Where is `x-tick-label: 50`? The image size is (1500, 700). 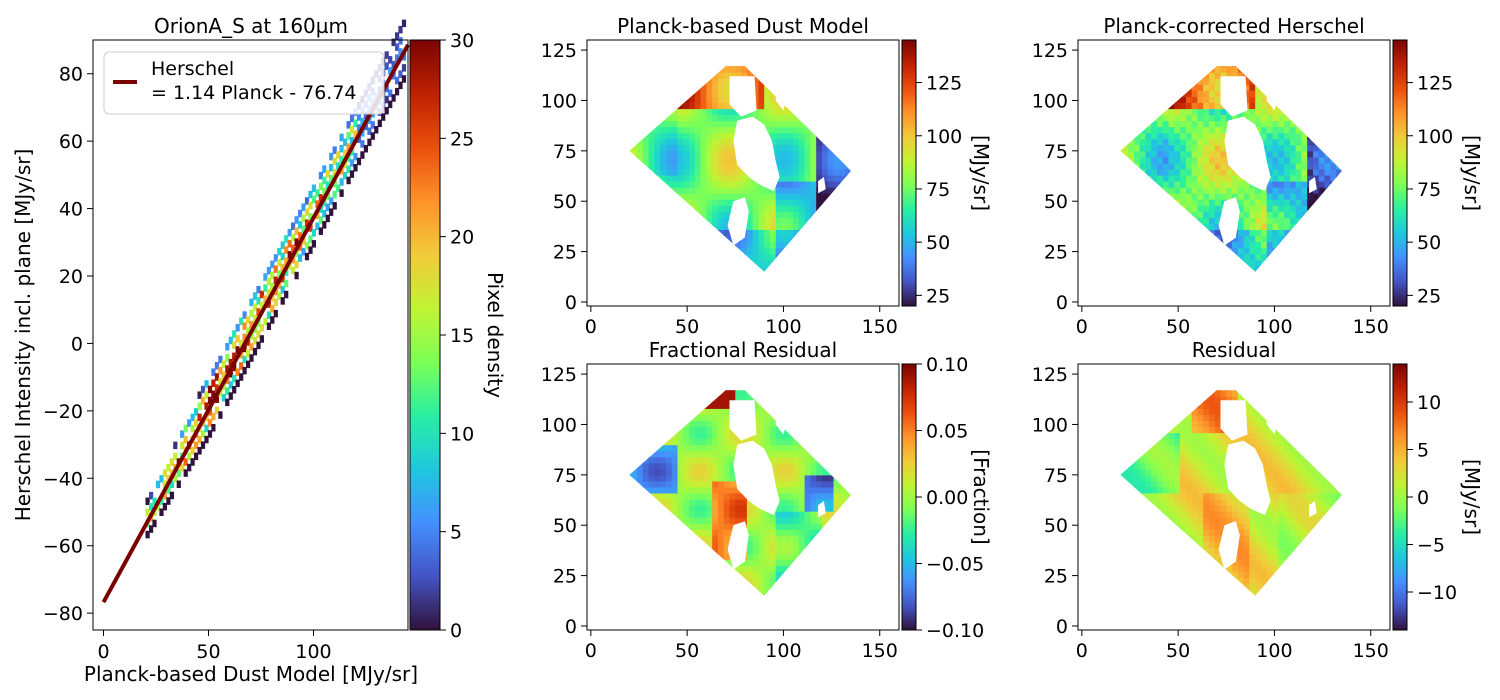
x-tick-label: 50 is located at coordinates (687, 327).